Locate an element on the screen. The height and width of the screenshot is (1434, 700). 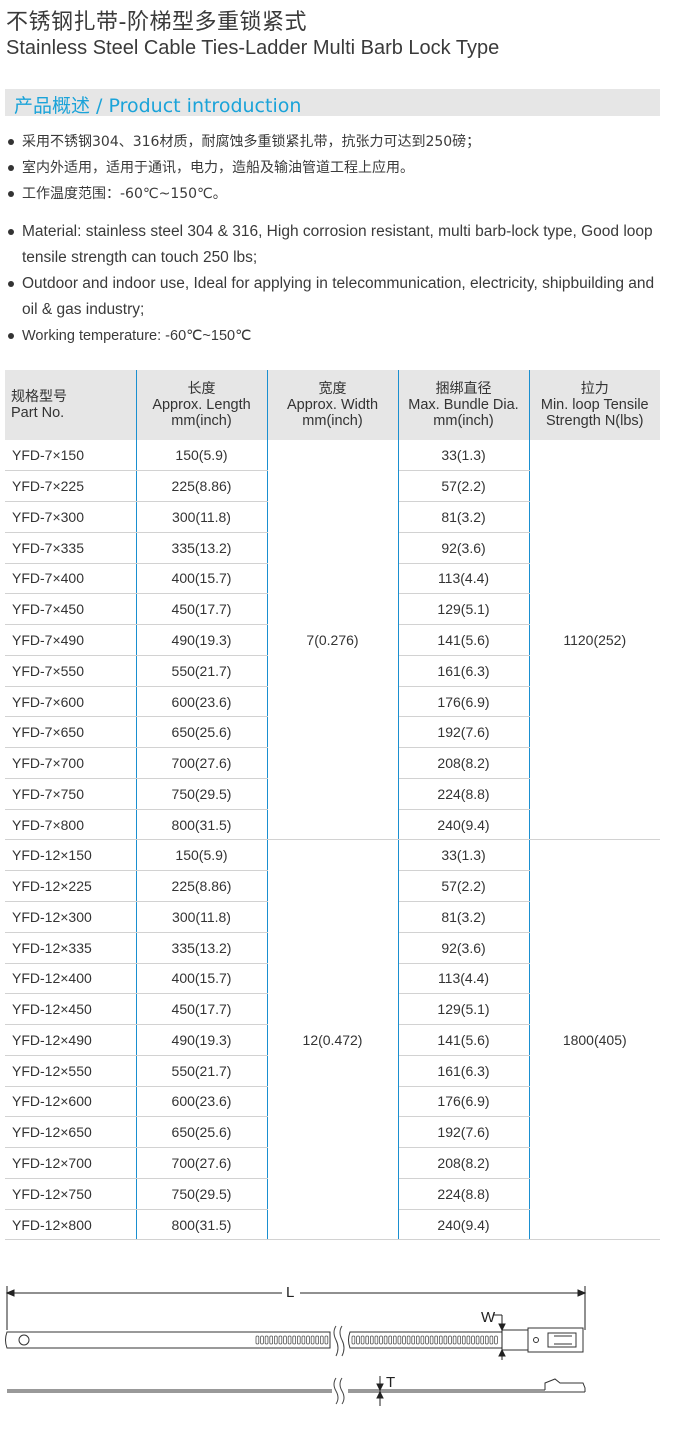
table-row: YFD-12×335 335(13.2) 92(3.6) is located at coordinates (332, 948).